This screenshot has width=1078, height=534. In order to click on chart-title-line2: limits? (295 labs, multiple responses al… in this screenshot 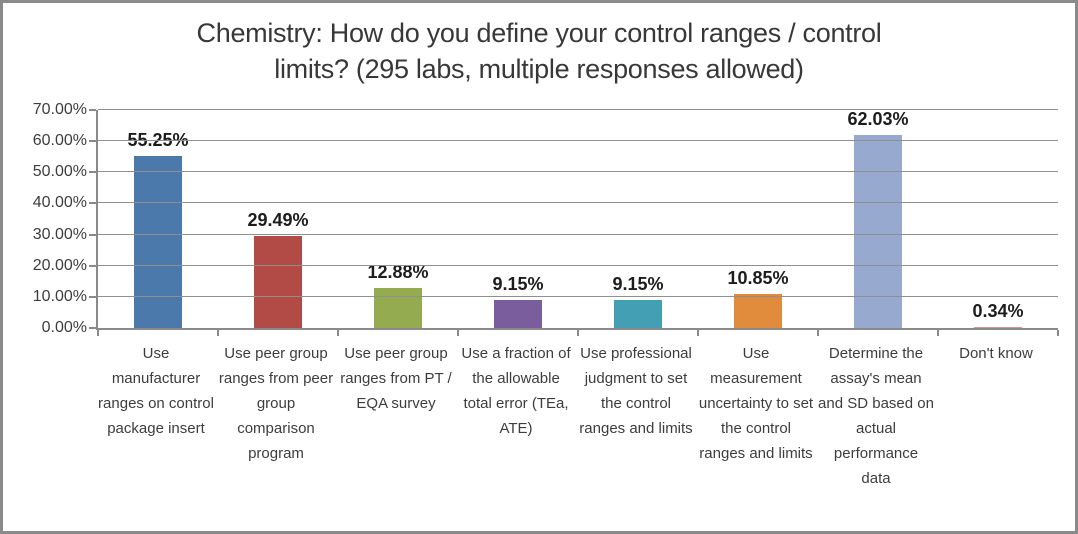, I will do `click(539, 69)`.